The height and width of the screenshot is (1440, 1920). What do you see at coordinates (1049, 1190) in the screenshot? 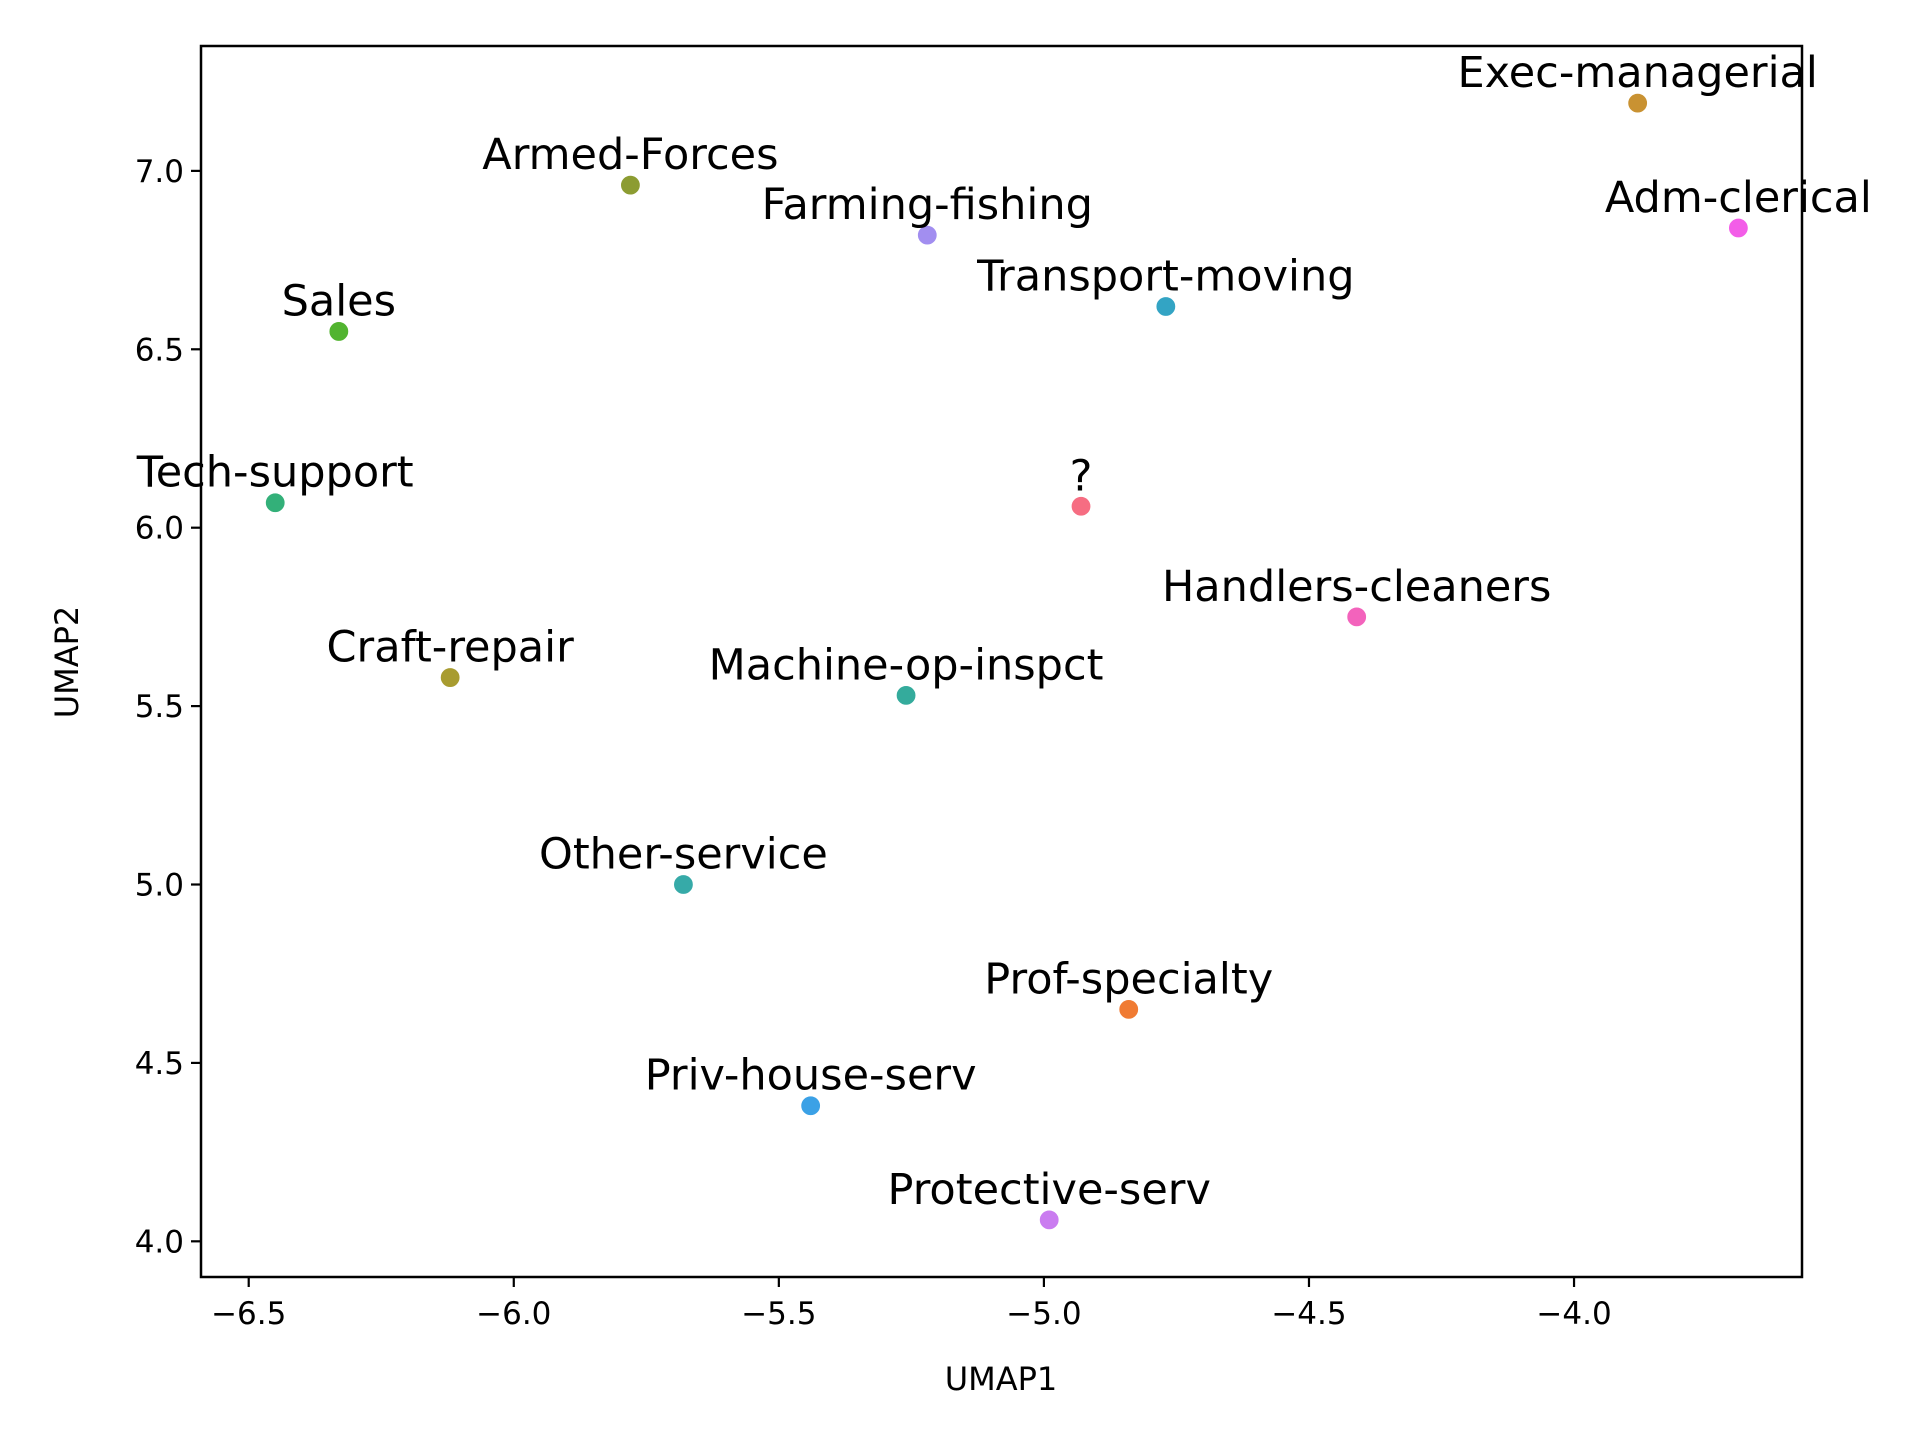
I see `point-label: Protective-serv` at bounding box center [1049, 1190].